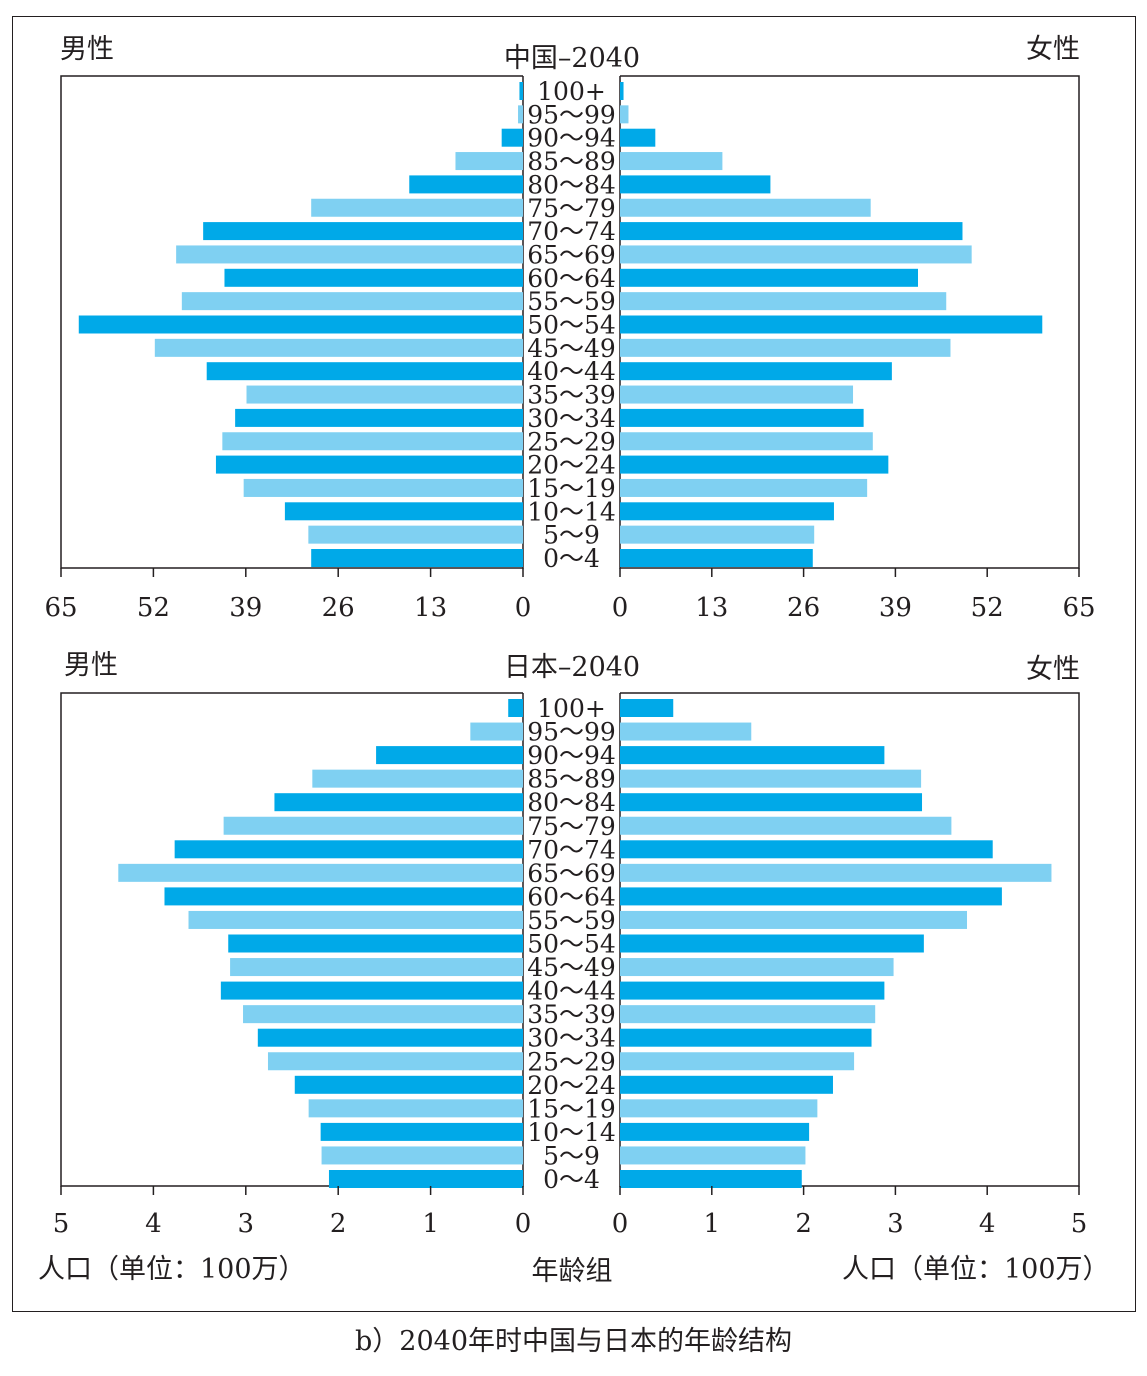 This screenshot has width=1147, height=1376. I want to click on japan-male-tick-label: 4, so click(153, 1224).